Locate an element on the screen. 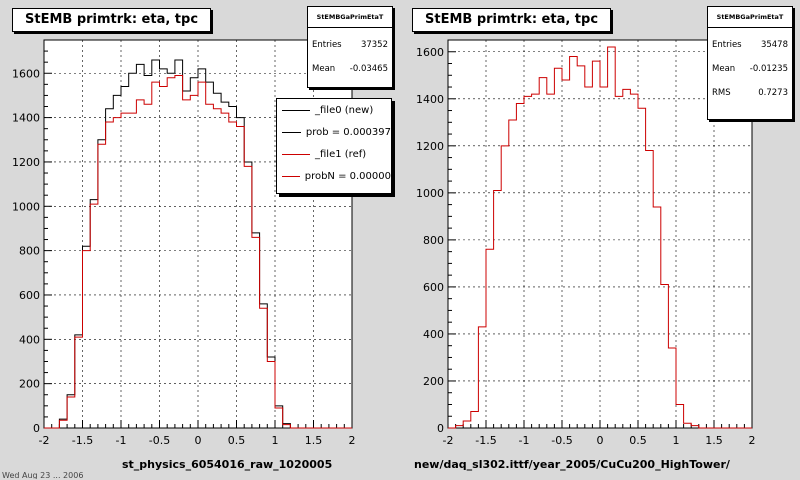 This screenshot has width=800, height=480. right-stats-name: StEMBGaPrimEtaT is located at coordinates (750, 17).